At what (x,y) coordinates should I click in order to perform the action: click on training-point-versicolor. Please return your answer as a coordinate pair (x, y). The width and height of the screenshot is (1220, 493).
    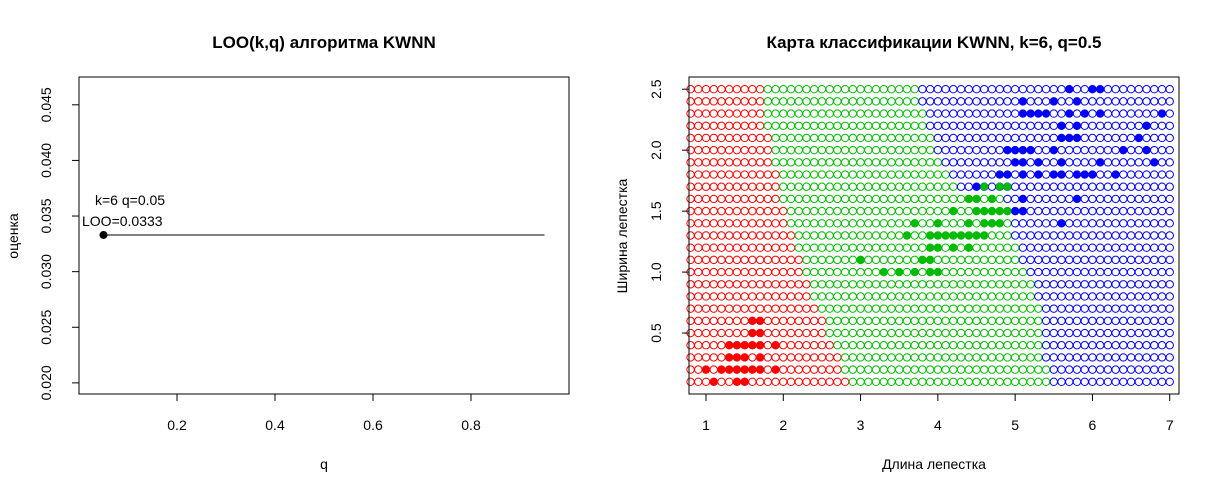
    Looking at the image, I should click on (991, 223).